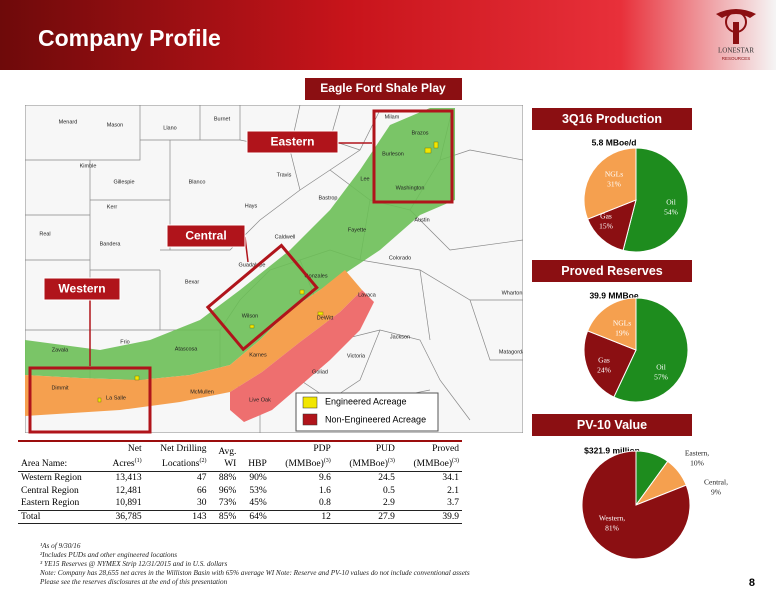 Image resolution: width=776 pixels, height=600 pixels. Describe the element at coordinates (50, 503) in the screenshot. I see `table-cell: Eastern Region` at that location.